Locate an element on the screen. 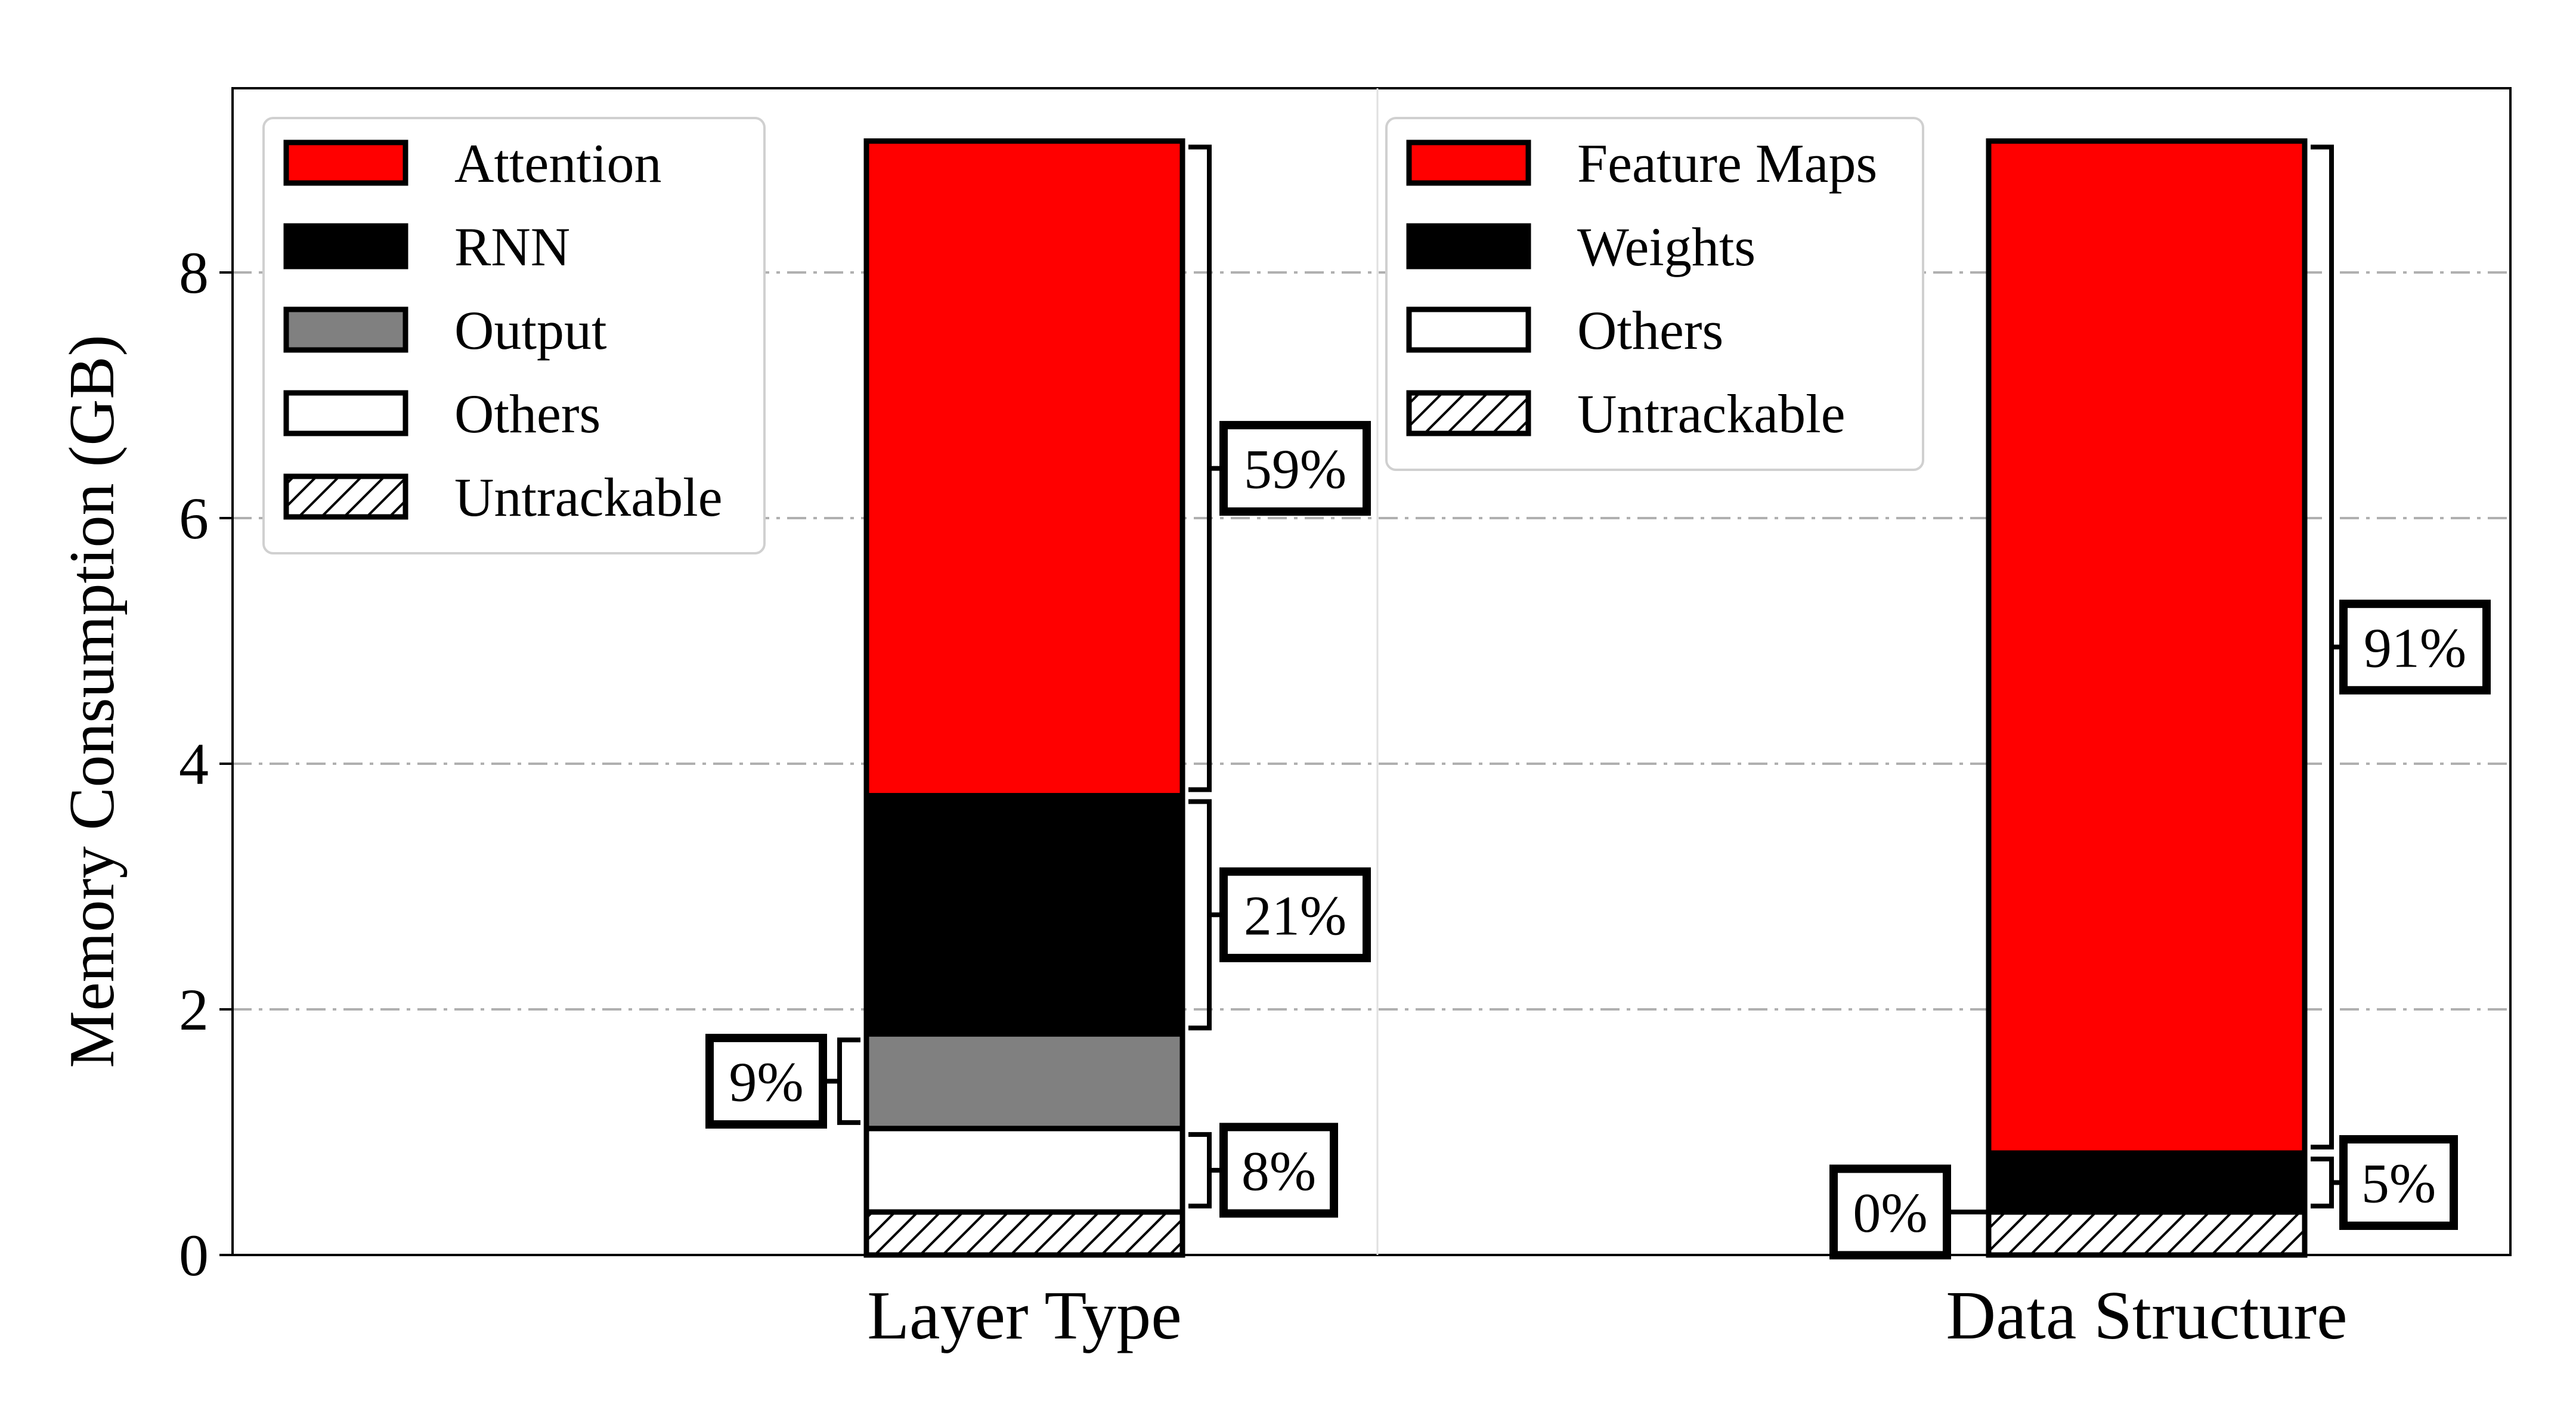 The width and height of the screenshot is (2576, 1410). legend-1: Feature Maps Weights Others Untrackable is located at coordinates (1655, 294).